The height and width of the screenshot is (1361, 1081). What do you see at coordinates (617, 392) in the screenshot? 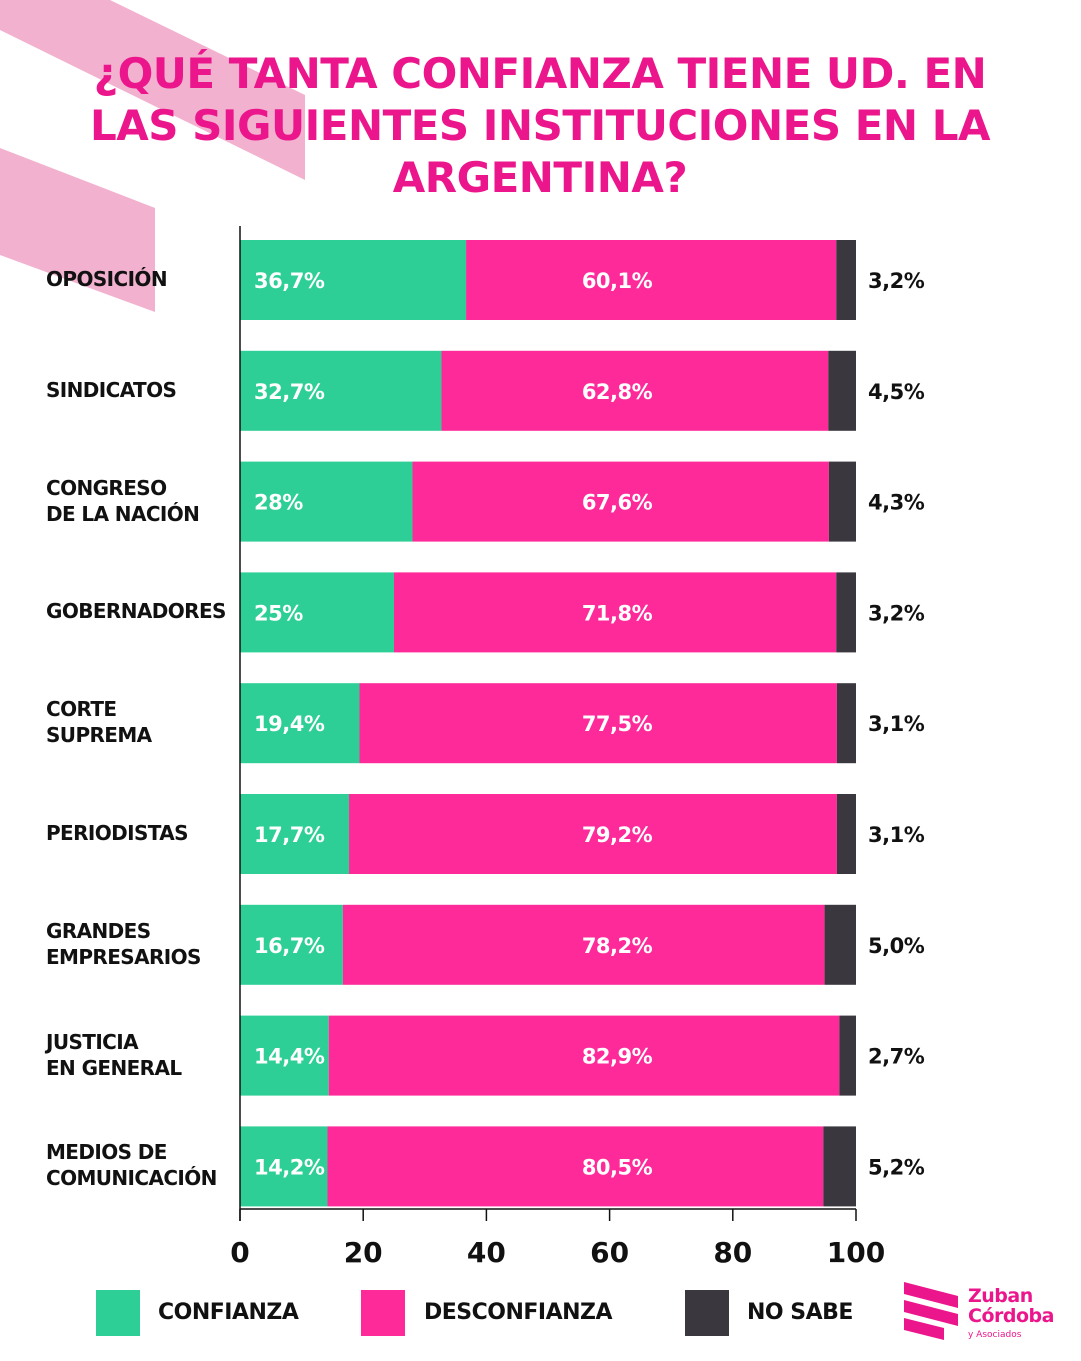
I see `data-label-desconfianza: 62,8%` at bounding box center [617, 392].